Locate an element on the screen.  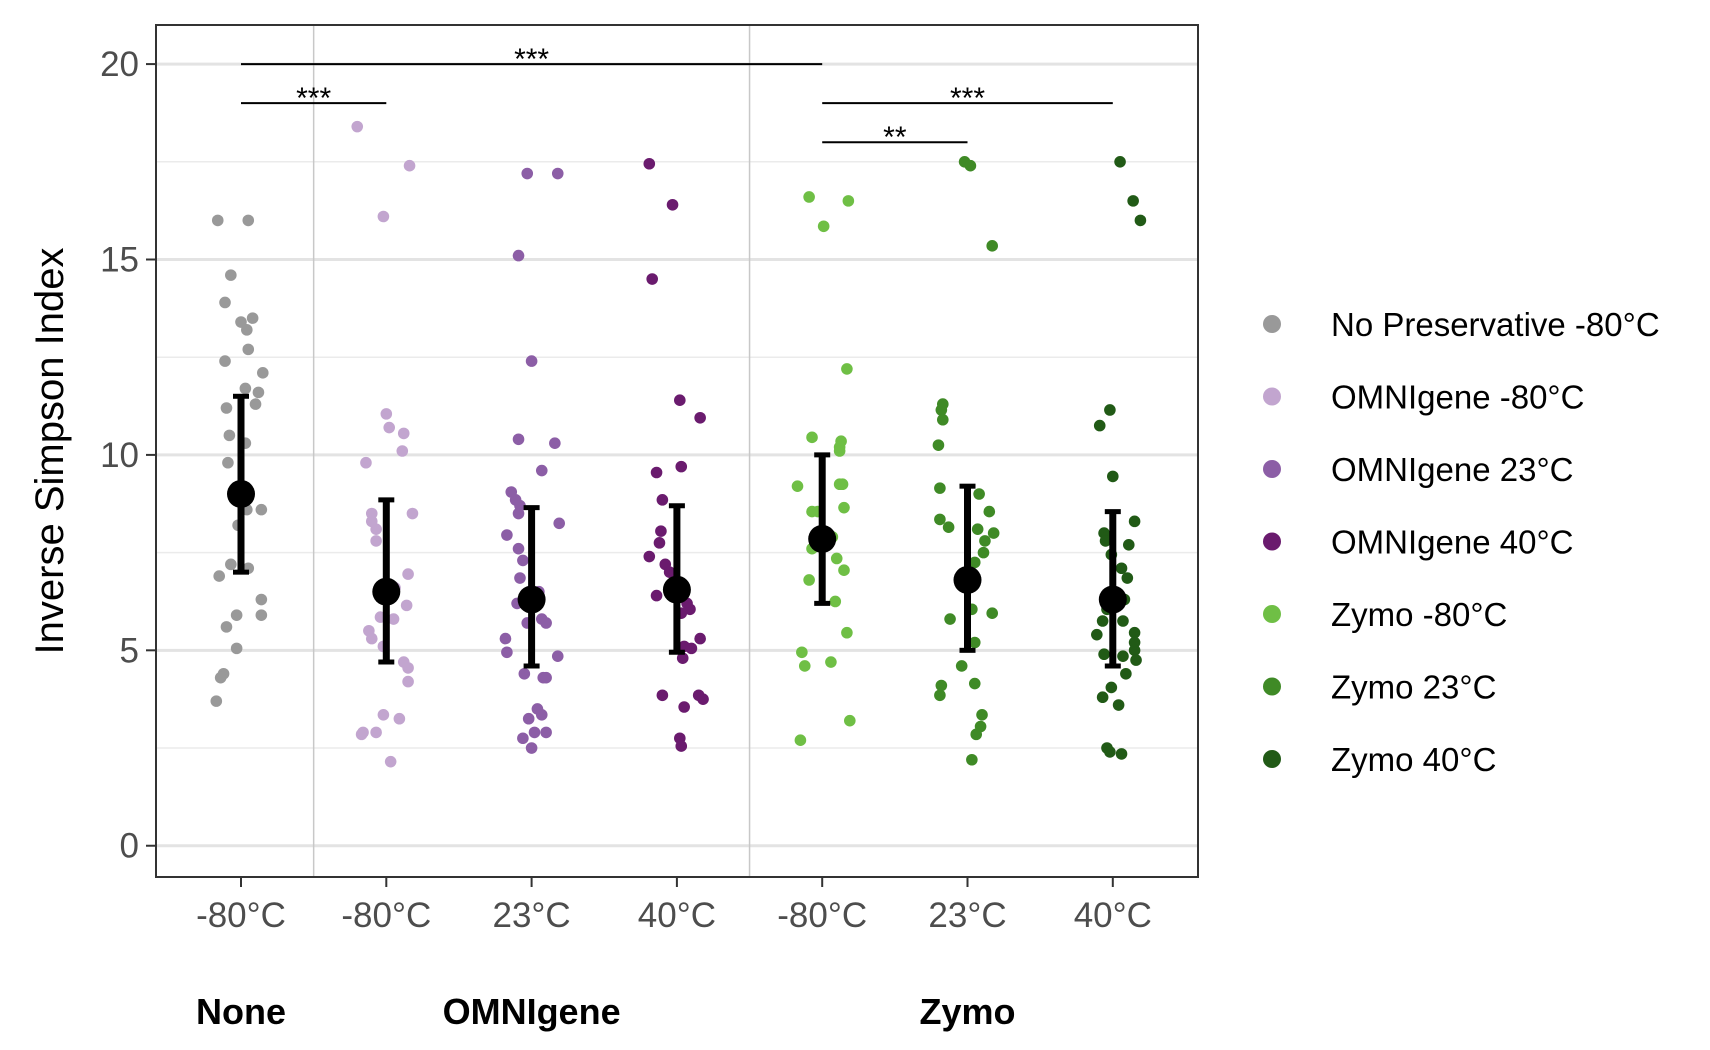
legend-label: OMNIgene 40°C is located at coordinates (1452, 542).